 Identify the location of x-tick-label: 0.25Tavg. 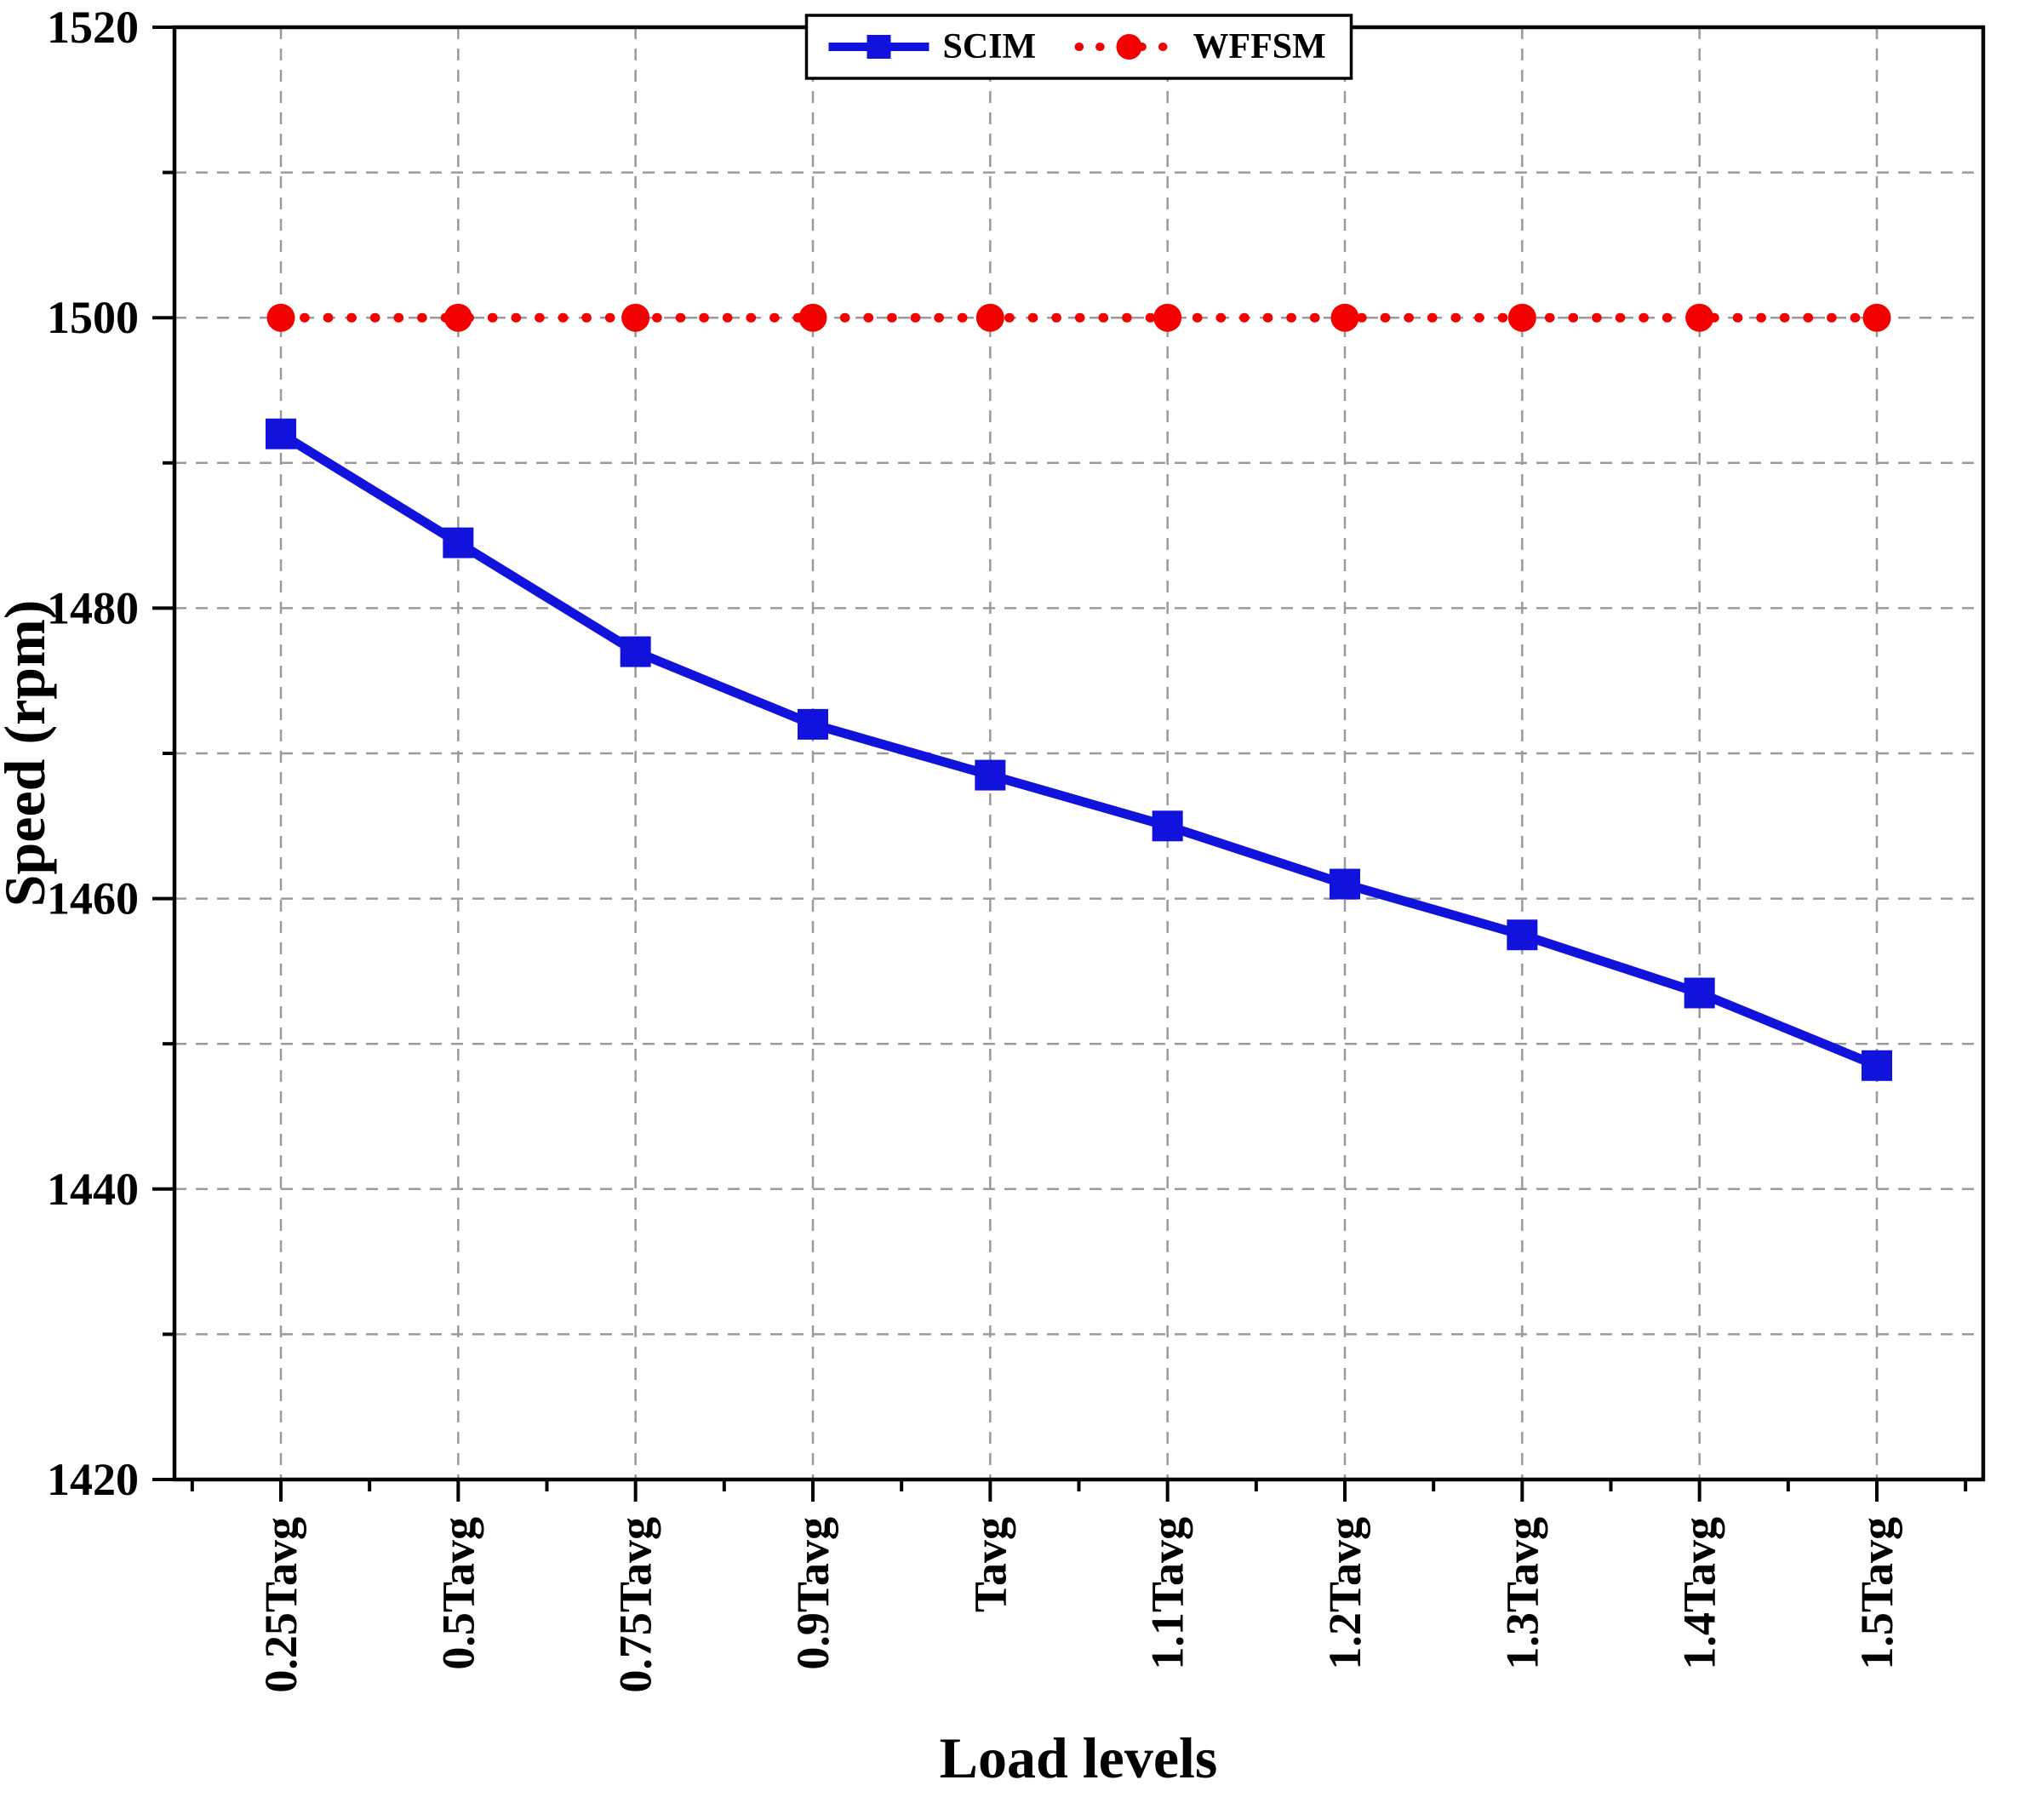
(280, 1605).